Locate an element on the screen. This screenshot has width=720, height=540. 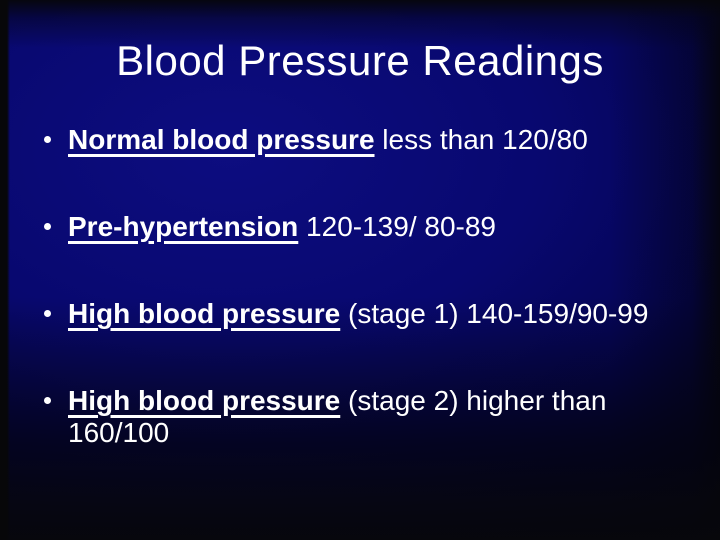
bullet-rest-text: 120-139/ 80-89 is located at coordinates (397, 226).